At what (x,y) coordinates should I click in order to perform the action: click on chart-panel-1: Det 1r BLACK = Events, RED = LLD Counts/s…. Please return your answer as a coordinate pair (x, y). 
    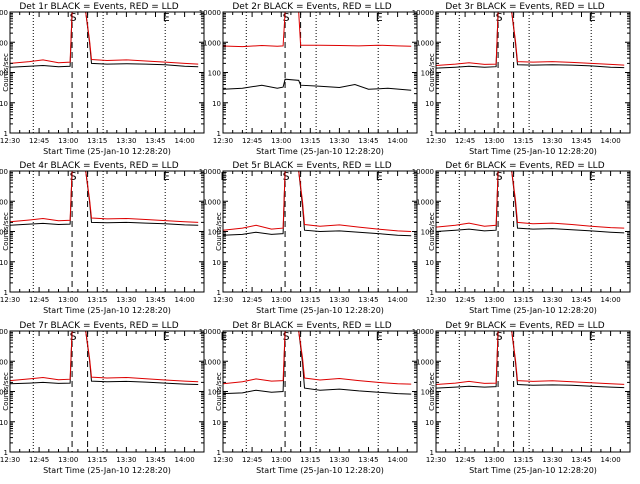
    Looking at the image, I should click on (102, 79).